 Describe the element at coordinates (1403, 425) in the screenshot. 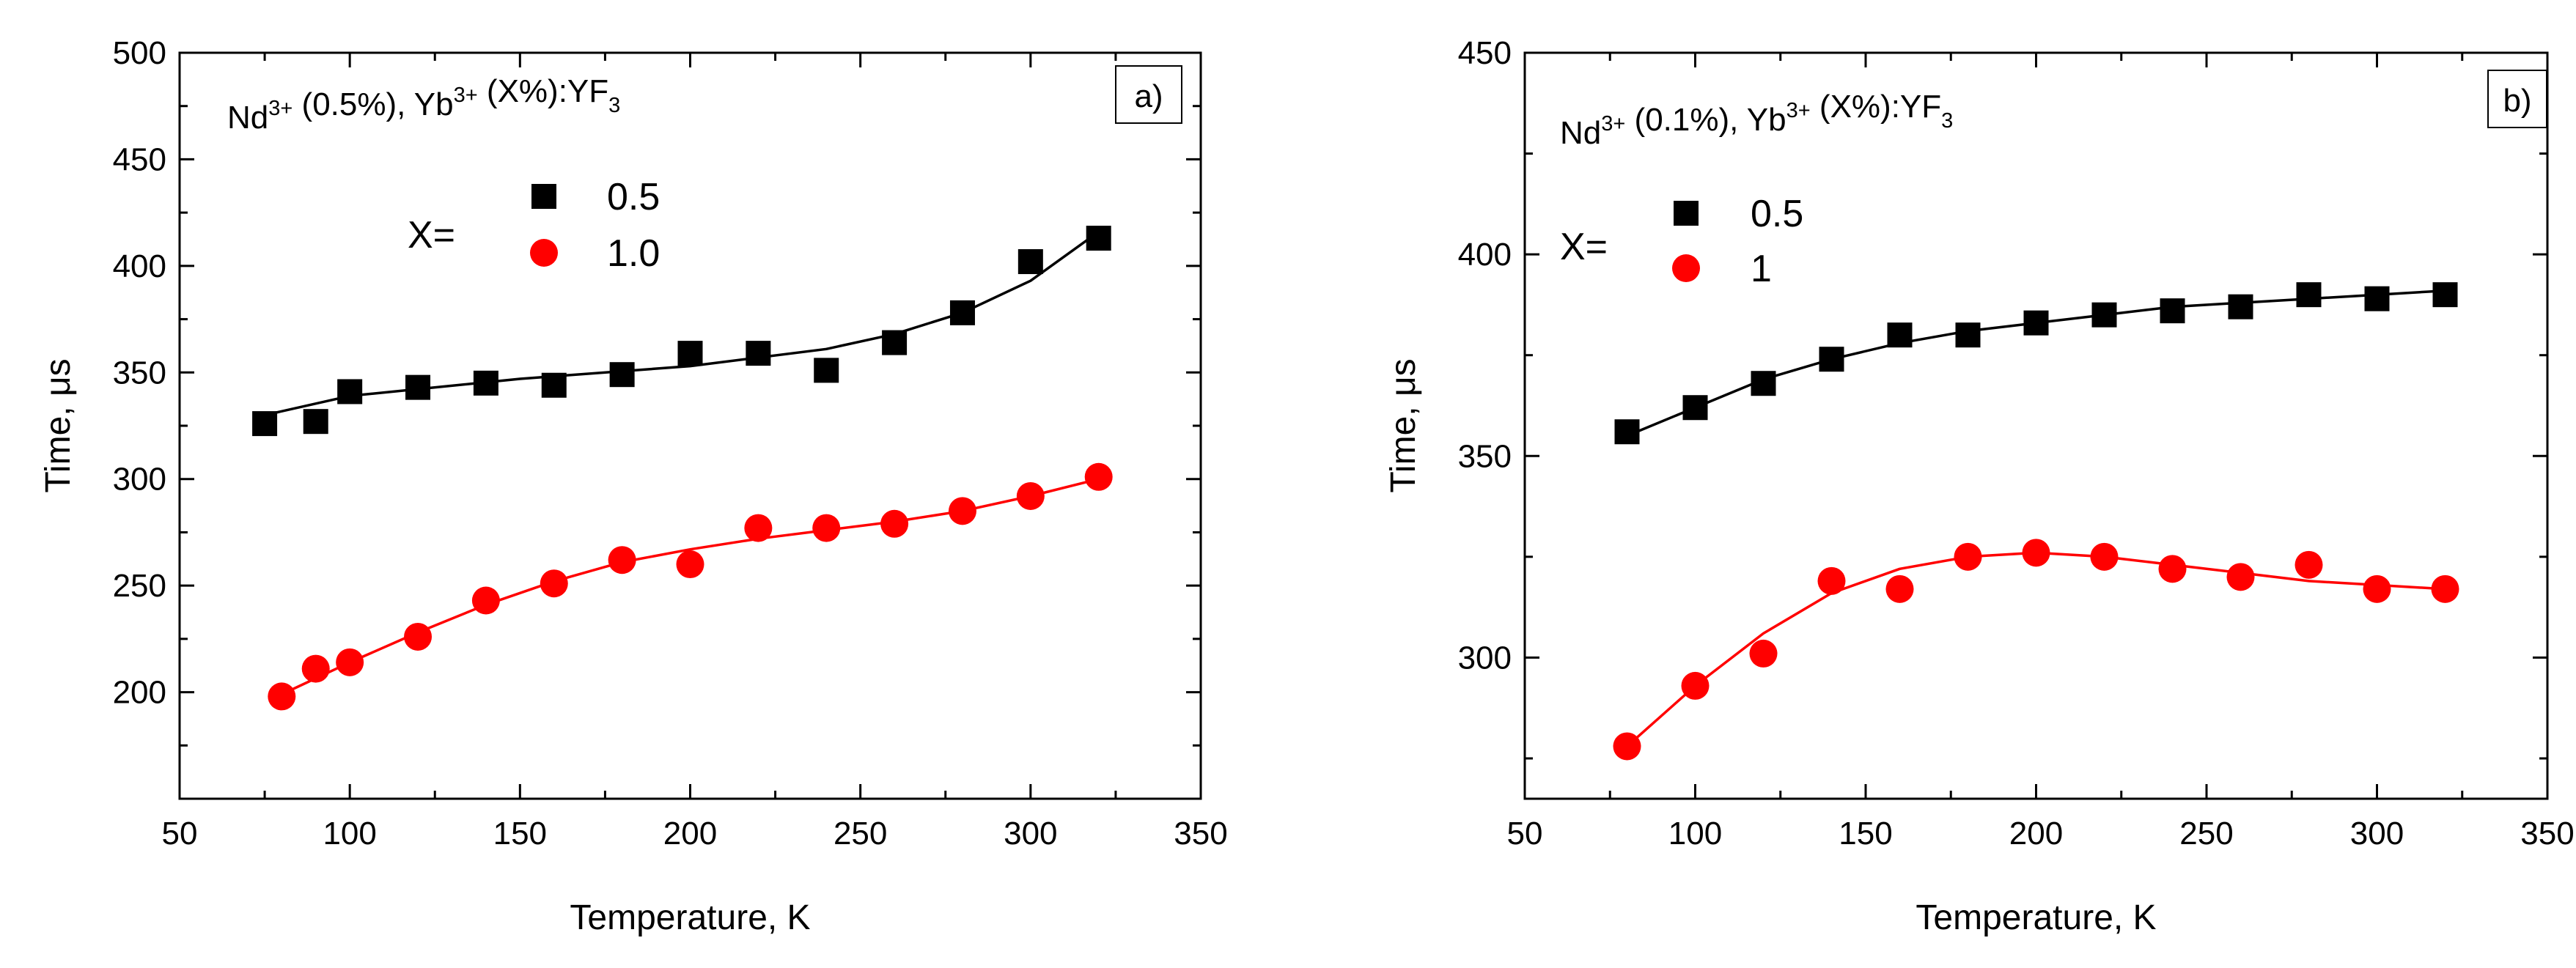

I see `y-axis-title: Time, μs` at that location.